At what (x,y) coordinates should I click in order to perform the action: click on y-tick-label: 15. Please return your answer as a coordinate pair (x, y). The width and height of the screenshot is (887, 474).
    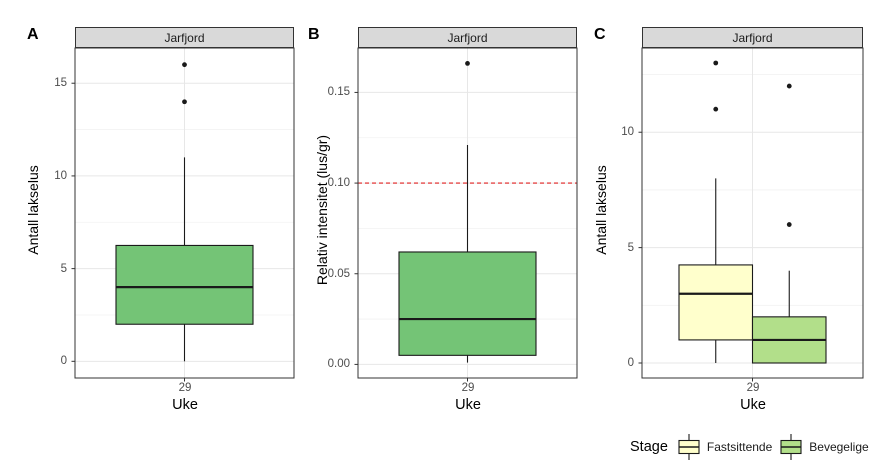
    Looking at the image, I should click on (60, 83).